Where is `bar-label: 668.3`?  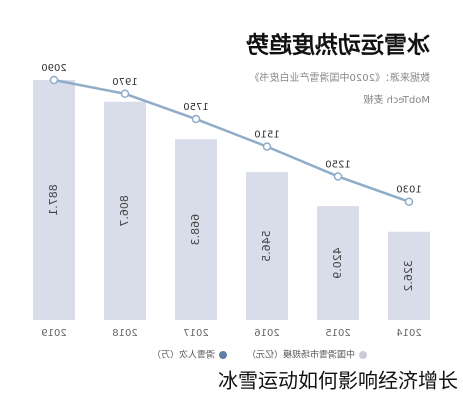 bar-label: 668.3 is located at coordinates (195, 230).